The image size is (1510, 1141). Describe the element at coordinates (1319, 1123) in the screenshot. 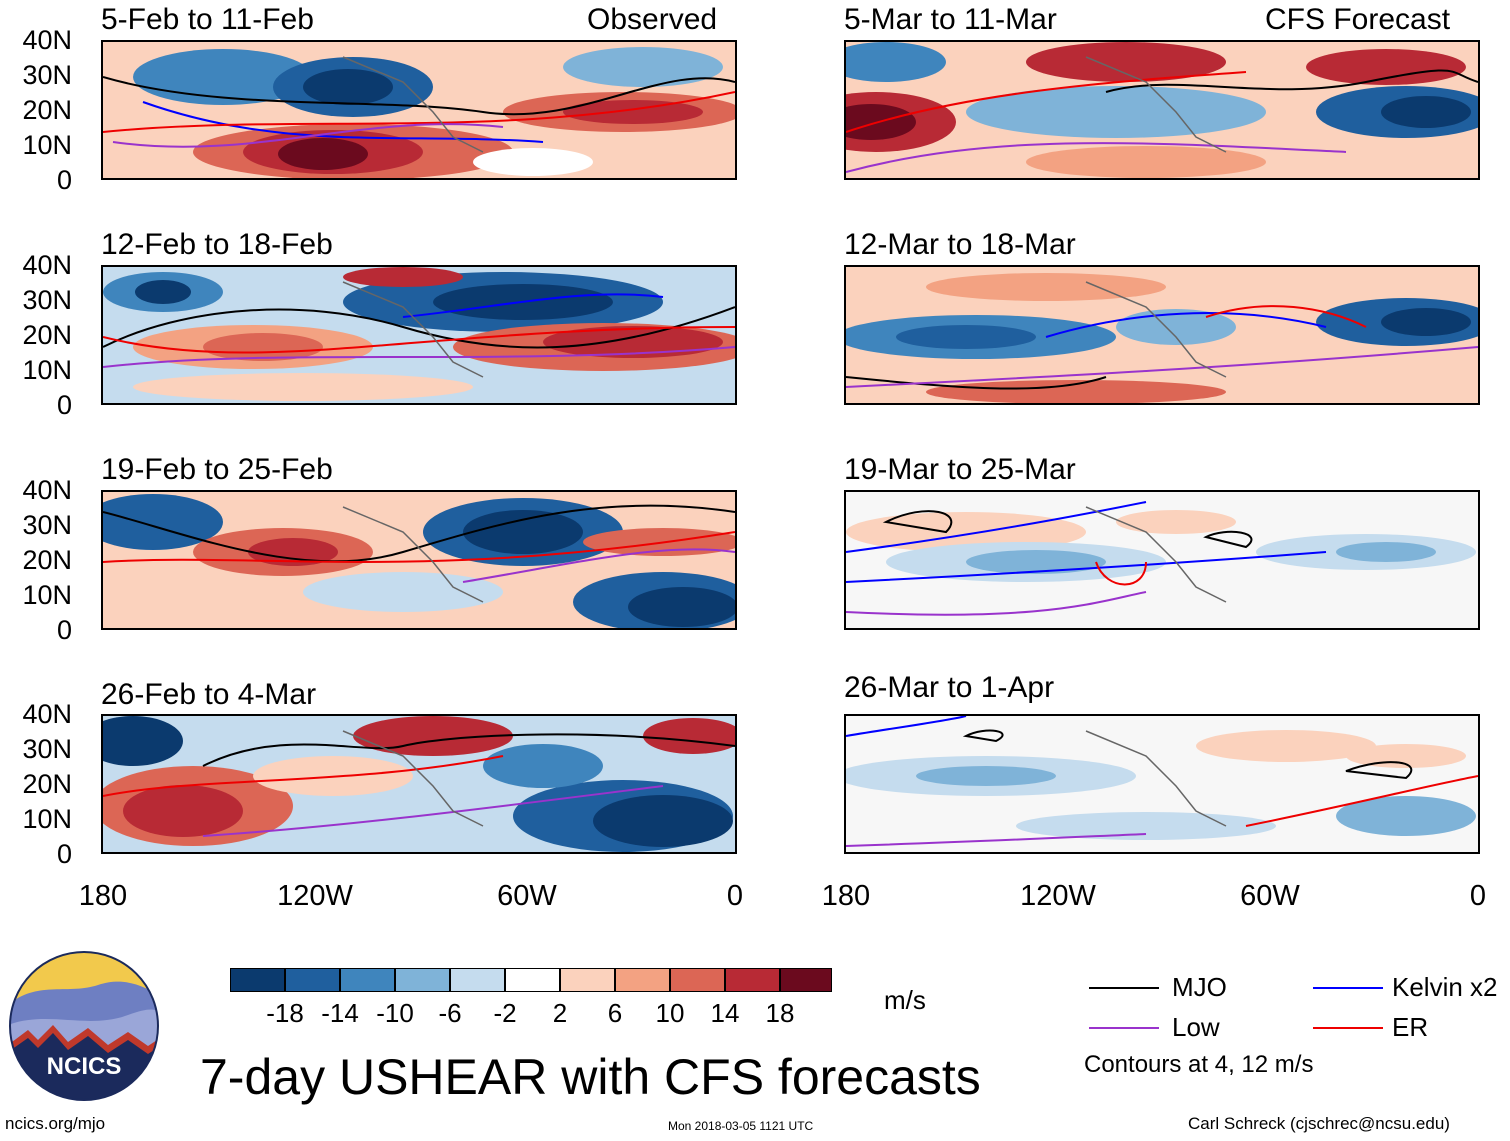

I see `footer-author: Carl Schreck (cjschrec@ncsu.edu)` at that location.